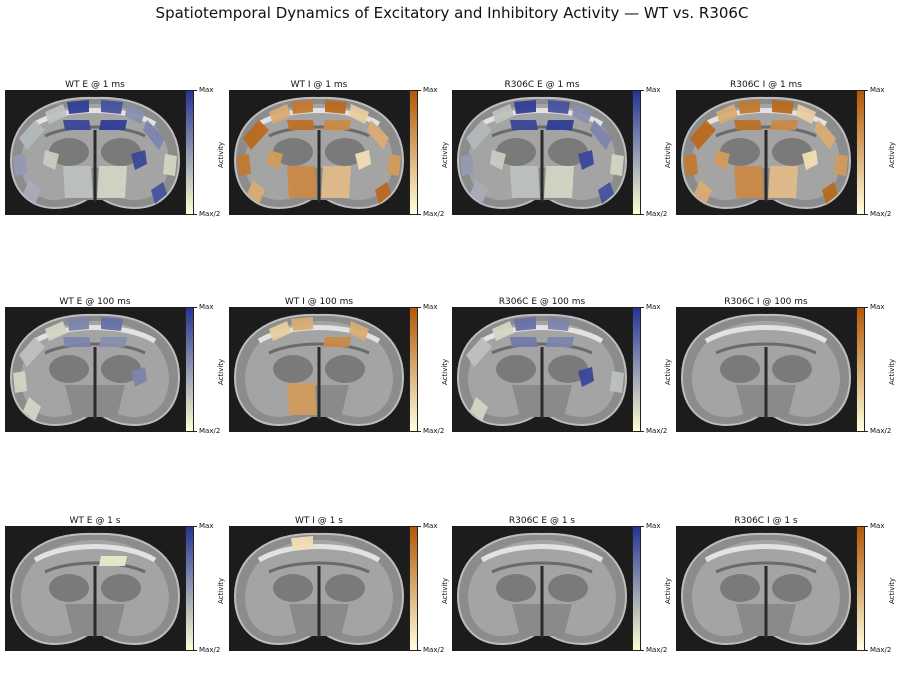 The width and height of the screenshot is (904, 676). I want to click on activity-panel: R306C I @ 1 ms Max Max/2 Activity, so click(786, 160).